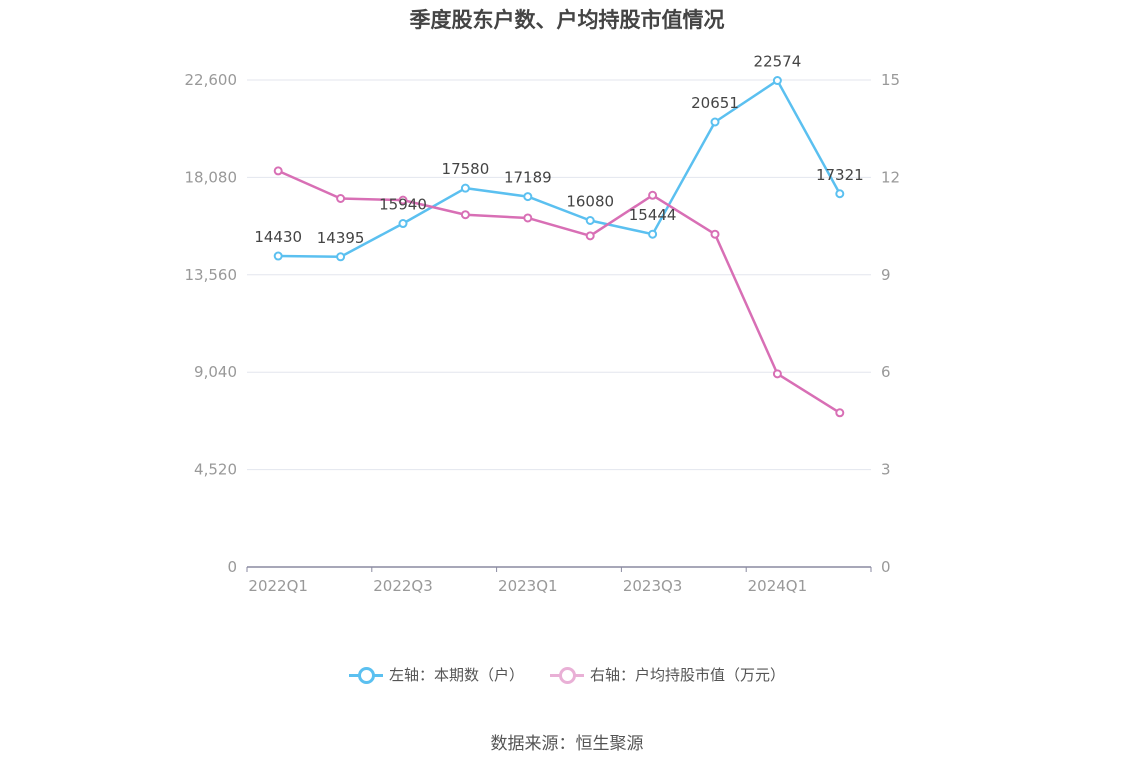 This screenshot has width=1134, height=766. Describe the element at coordinates (890, 80) in the screenshot. I see `right-axis-tick-label: 15` at that location.